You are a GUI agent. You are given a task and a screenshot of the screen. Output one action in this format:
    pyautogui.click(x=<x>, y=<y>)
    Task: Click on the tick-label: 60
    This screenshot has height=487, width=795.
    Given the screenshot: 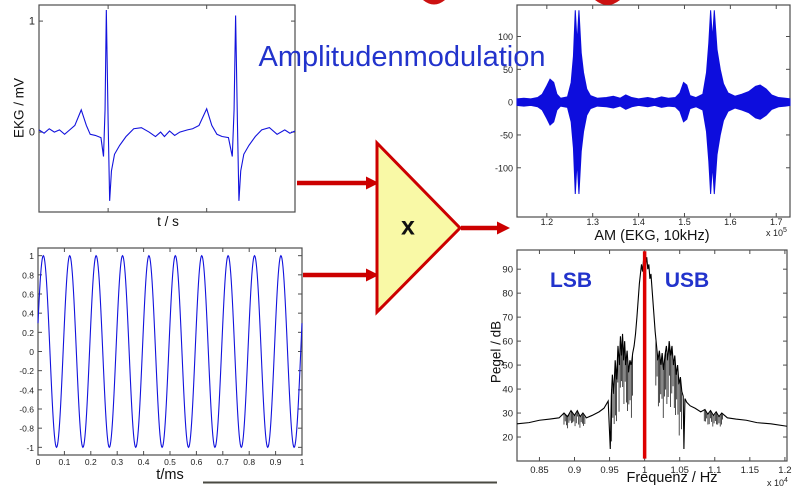 What is the action you would take?
    pyautogui.click(x=507, y=342)
    